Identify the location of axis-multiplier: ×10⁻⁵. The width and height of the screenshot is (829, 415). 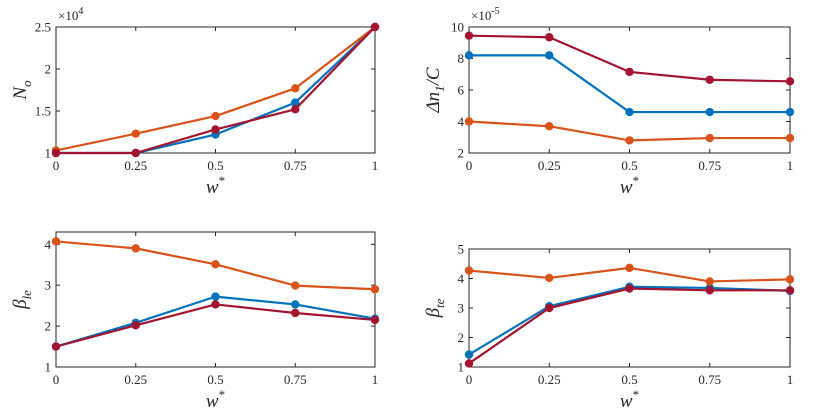
(485, 14).